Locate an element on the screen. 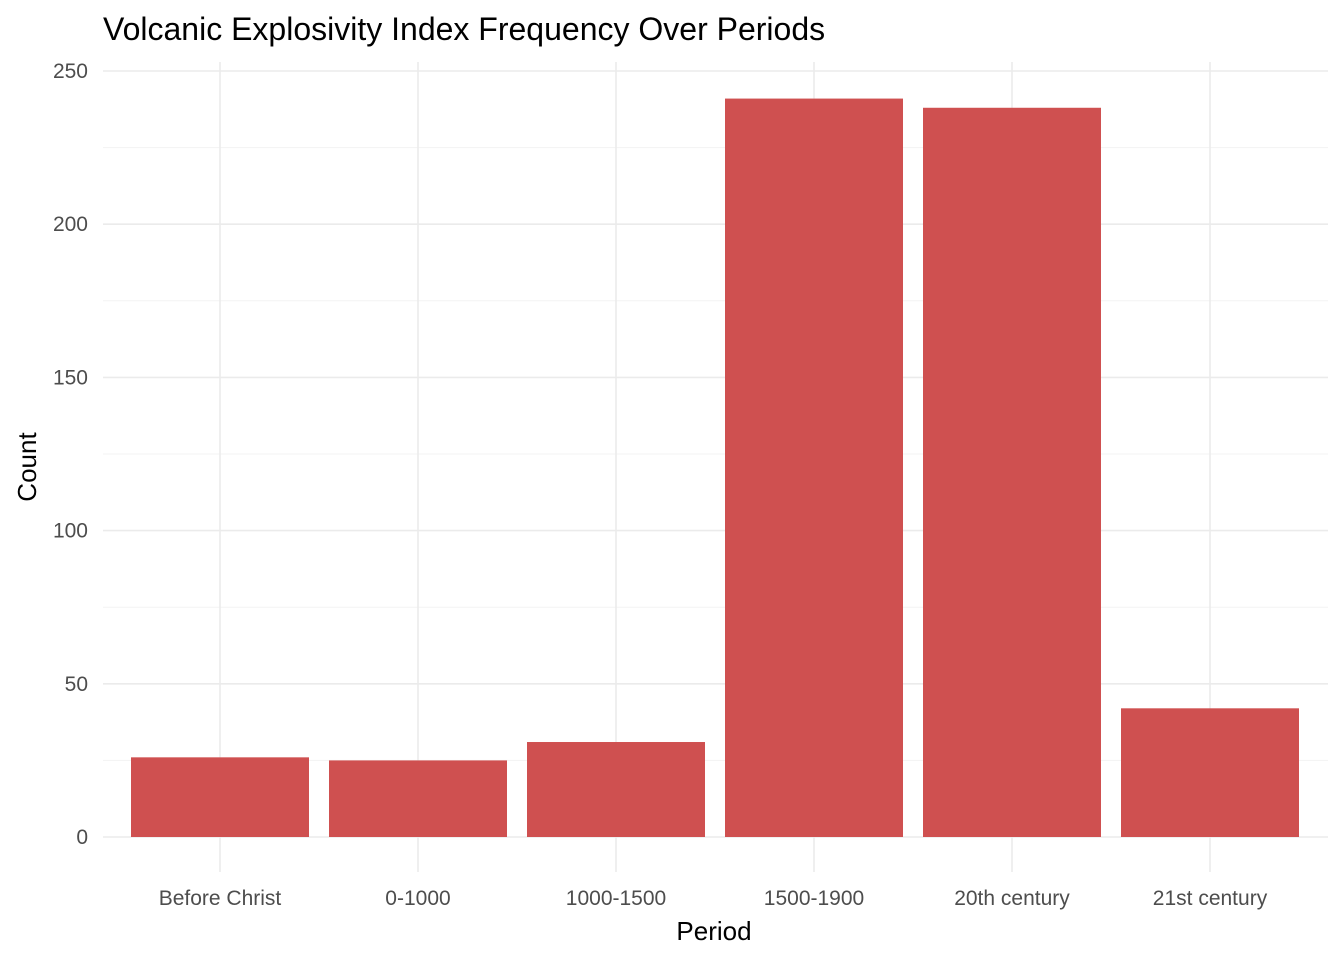  bar-20th-century is located at coordinates (1012, 472).